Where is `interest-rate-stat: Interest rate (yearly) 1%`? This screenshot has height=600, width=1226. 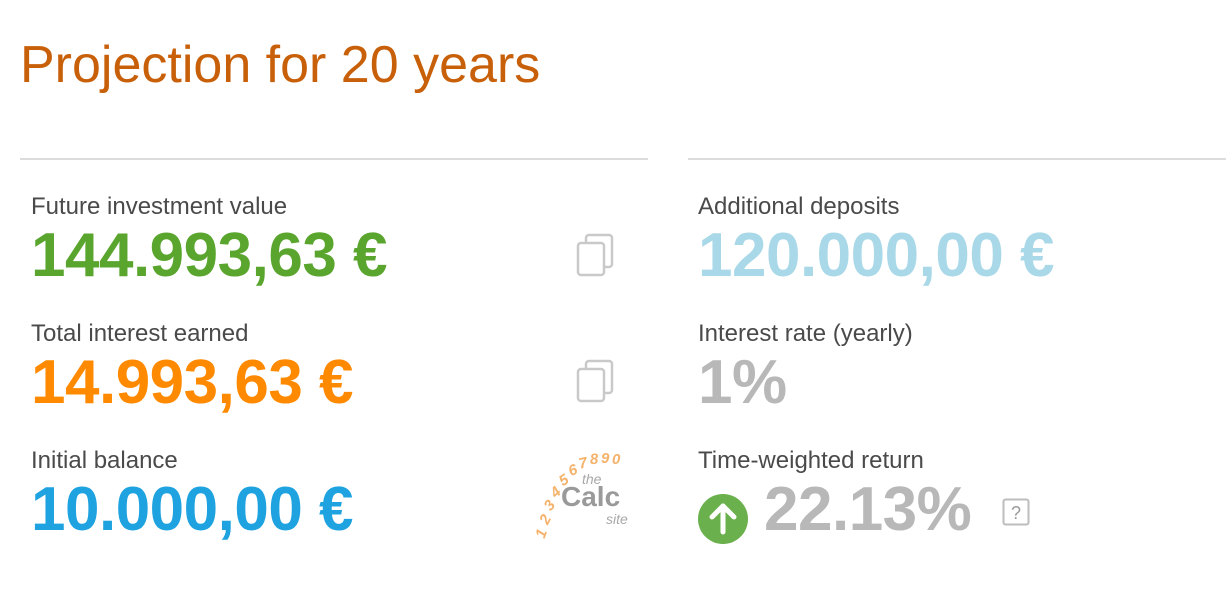
interest-rate-stat: Interest rate (yearly) 1% is located at coordinates (805, 369).